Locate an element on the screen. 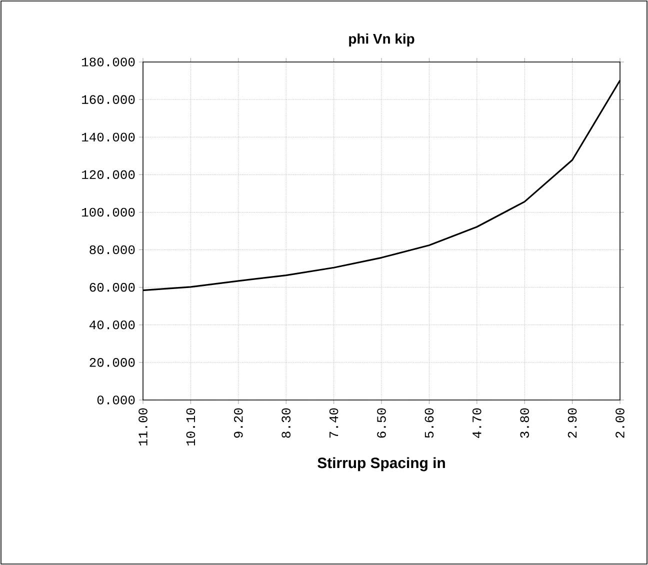 This screenshot has height=565, width=648. x-tick-label: 8.30 is located at coordinates (286, 423).